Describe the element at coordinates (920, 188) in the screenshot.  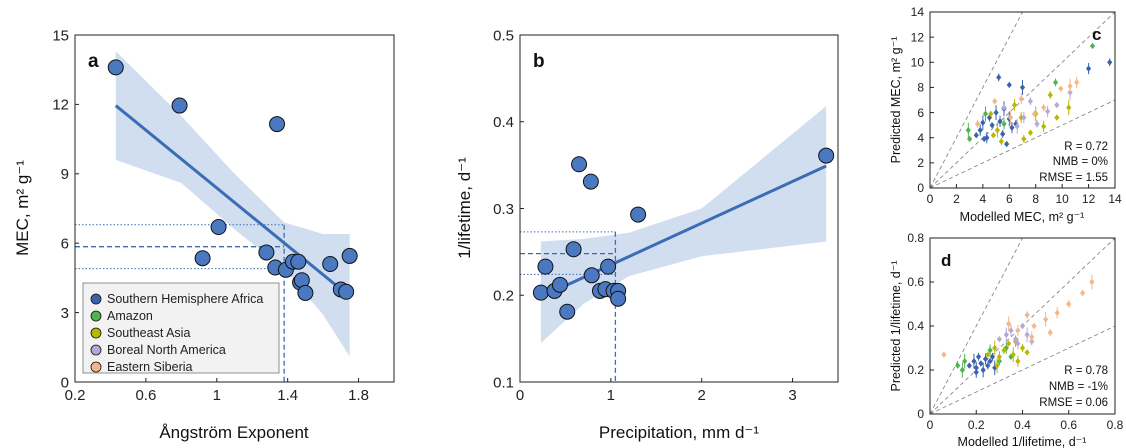
I see `c-y-tick-label: 0` at that location.